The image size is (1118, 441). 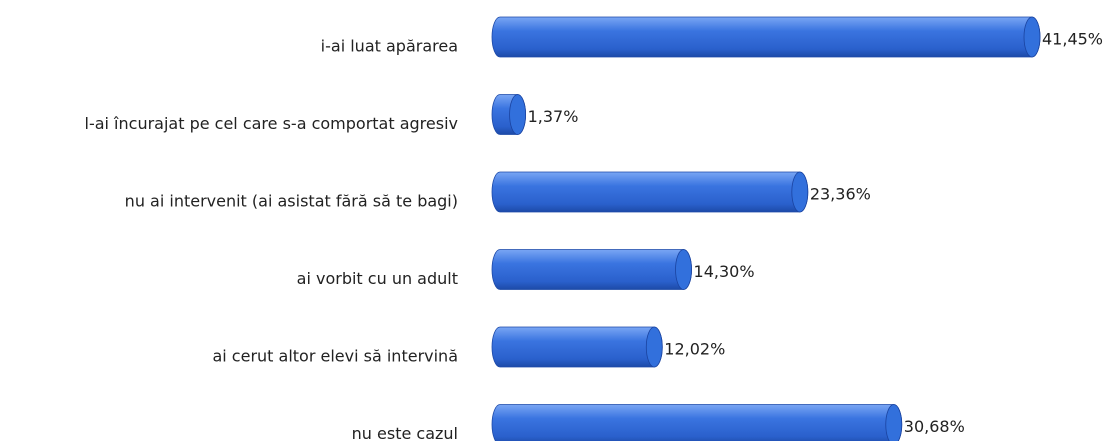 I want to click on value-label: 41,45%, so click(x=1072, y=39).